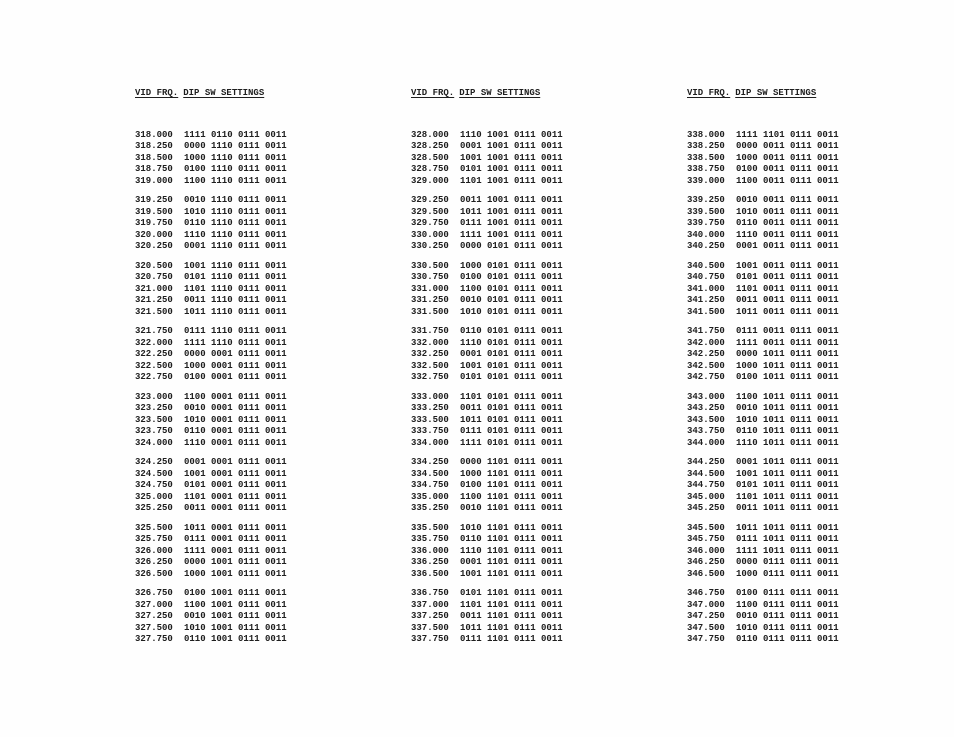 The image size is (954, 737). What do you see at coordinates (511, 200) in the screenshot?
I see `dip-sw-value: 0011 1001 0111 0011` at bounding box center [511, 200].